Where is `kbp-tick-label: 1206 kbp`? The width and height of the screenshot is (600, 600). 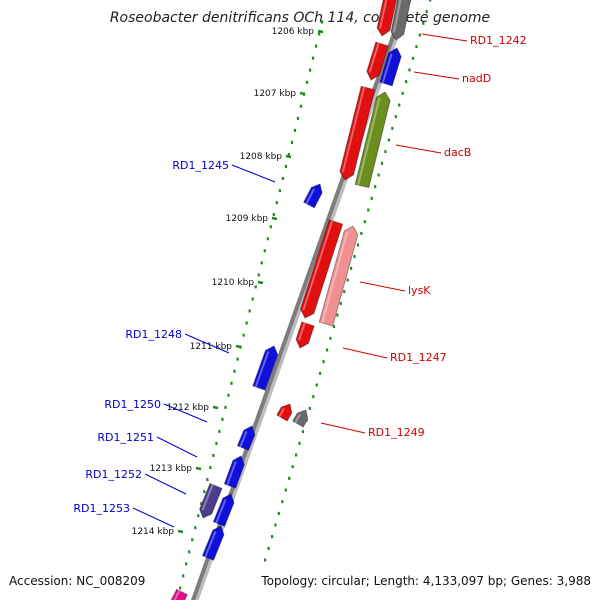
kbp-tick-label: 1206 kbp is located at coordinates (293, 32).